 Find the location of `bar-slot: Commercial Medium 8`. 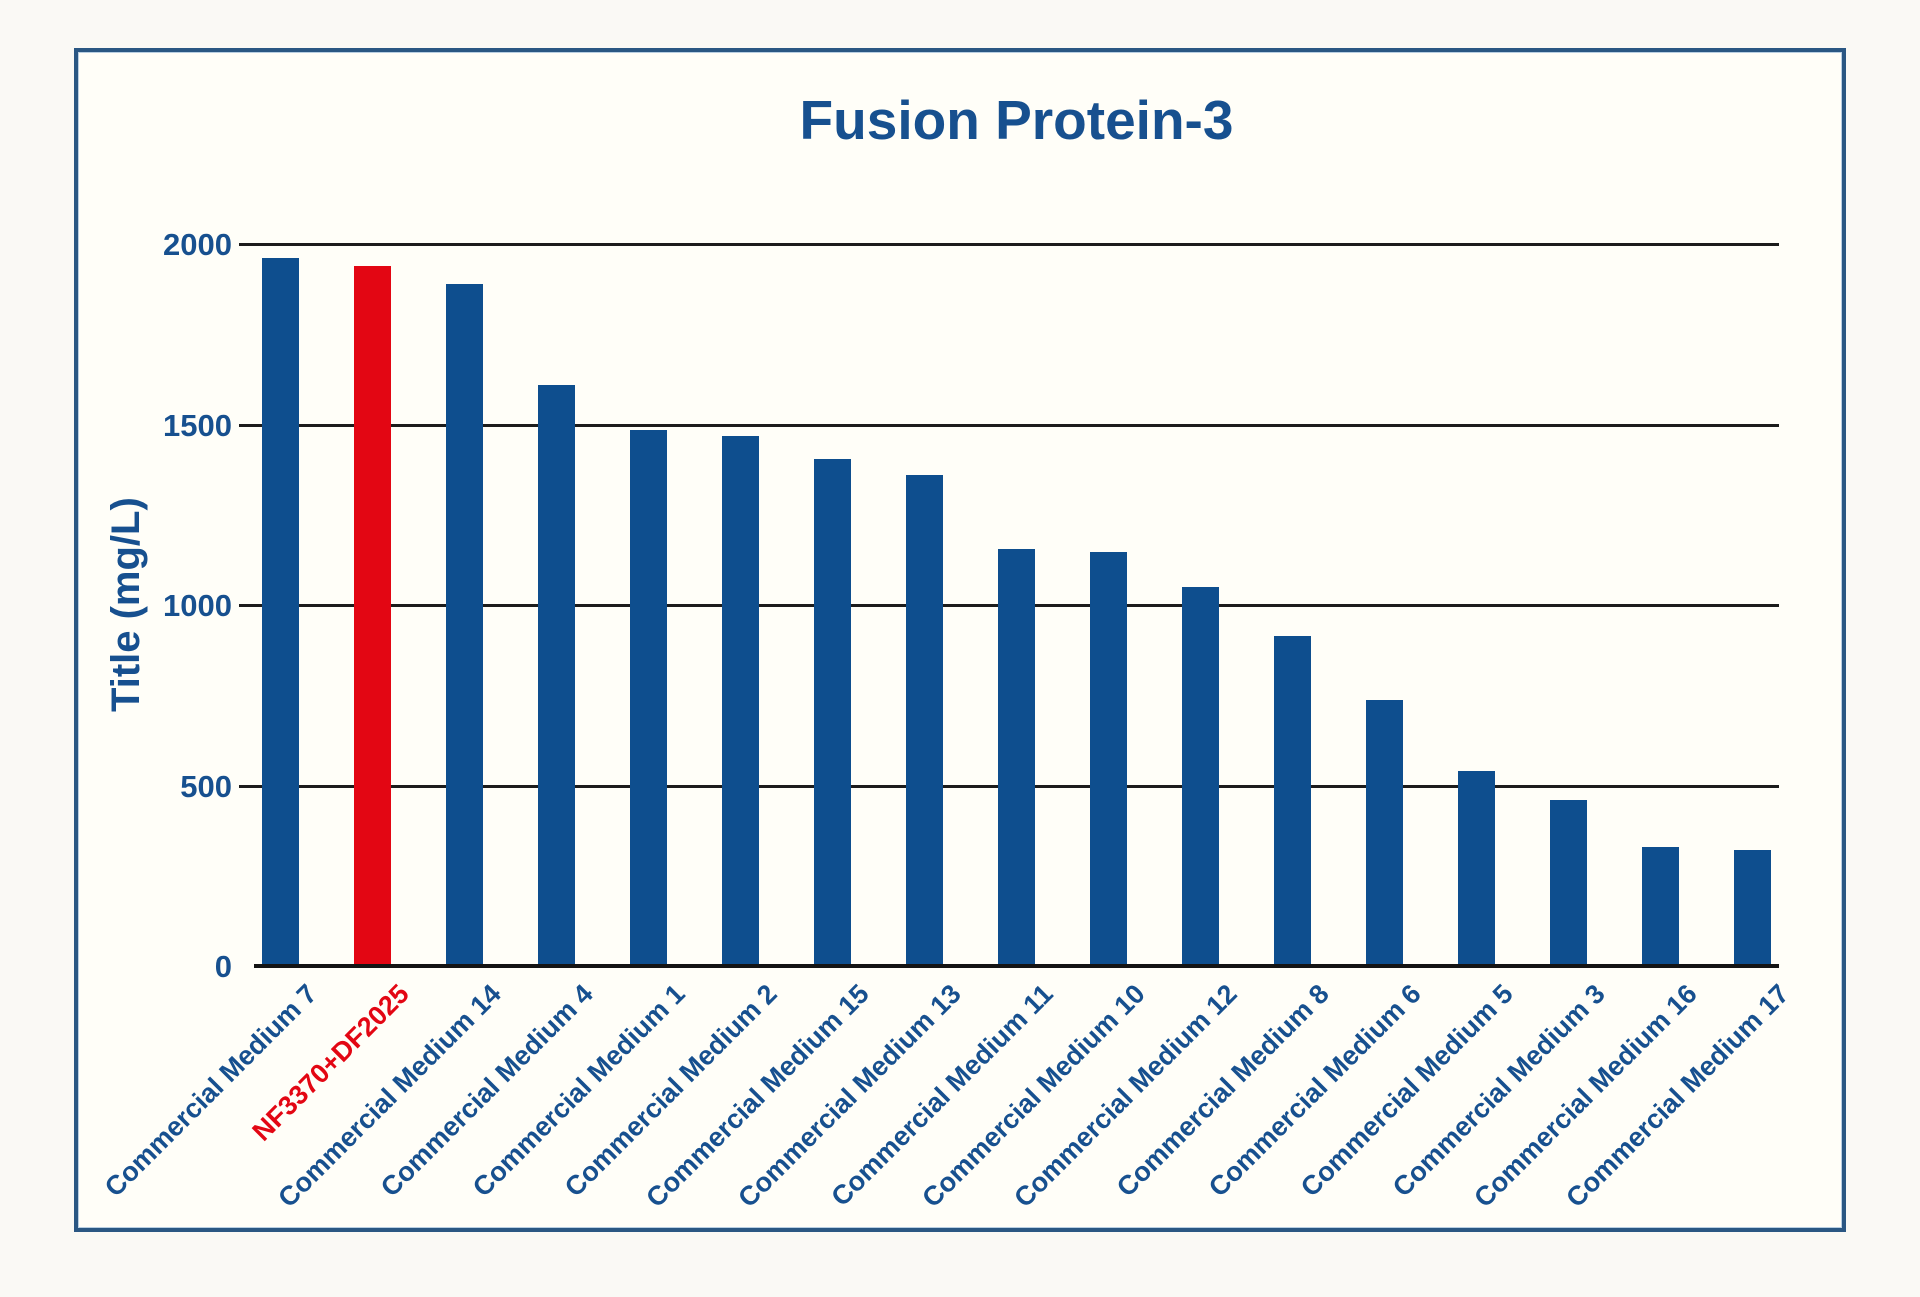

bar-slot: Commercial Medium 8 is located at coordinates (1222, 723).